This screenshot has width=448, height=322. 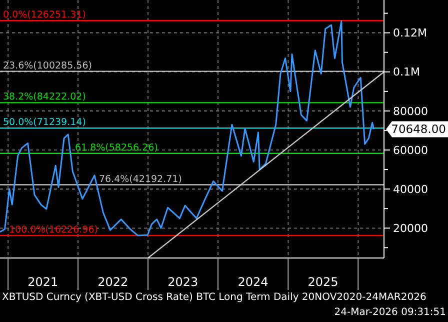 What do you see at coordinates (116, 148) in the screenshot?
I see `ref-line-label: 61.8%(58256.26)` at bounding box center [116, 148].